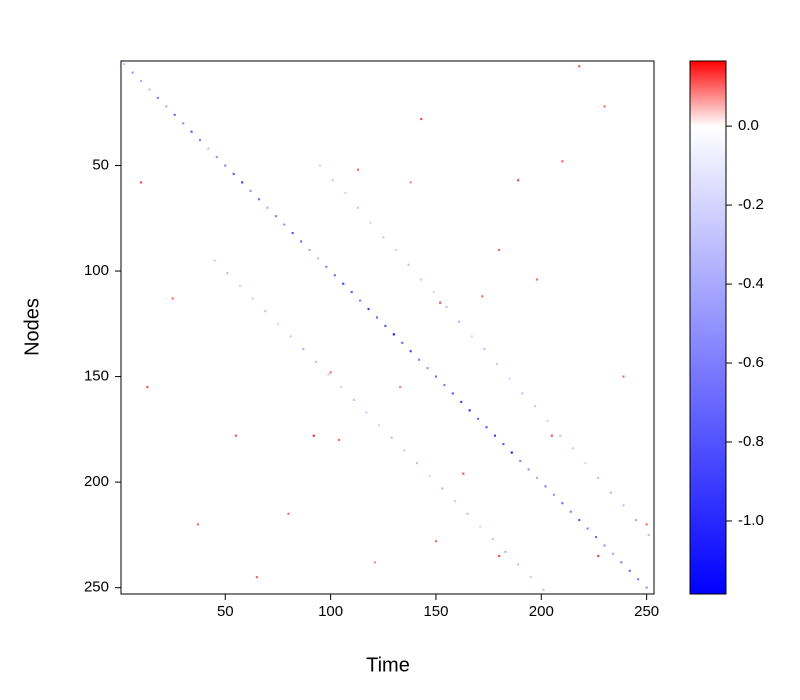  Describe the element at coordinates (225, 611) in the screenshot. I see `x-tick-label: 50` at that location.